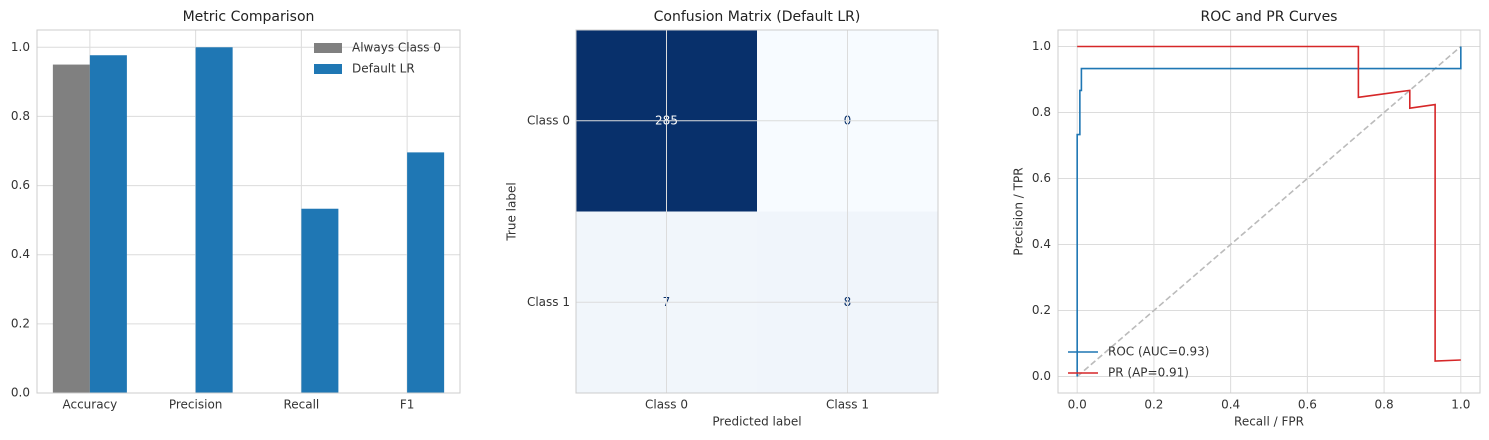  Describe the element at coordinates (249, 17) in the screenshot. I see `chart-title: Metric Comparison` at that location.